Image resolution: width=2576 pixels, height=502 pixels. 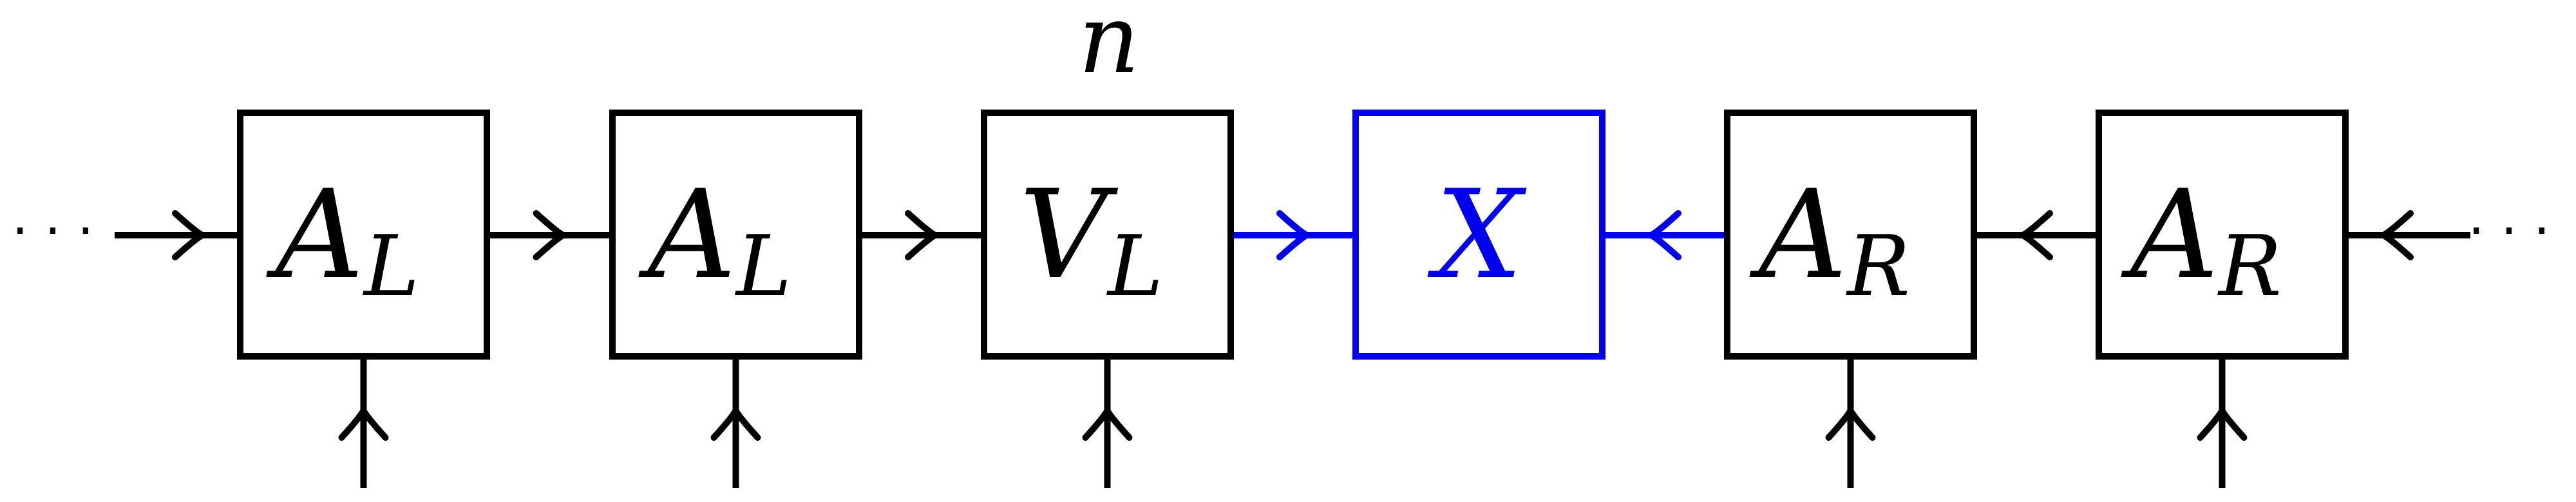 I want to click on tensor-box-AL2, so click(x=735, y=235).